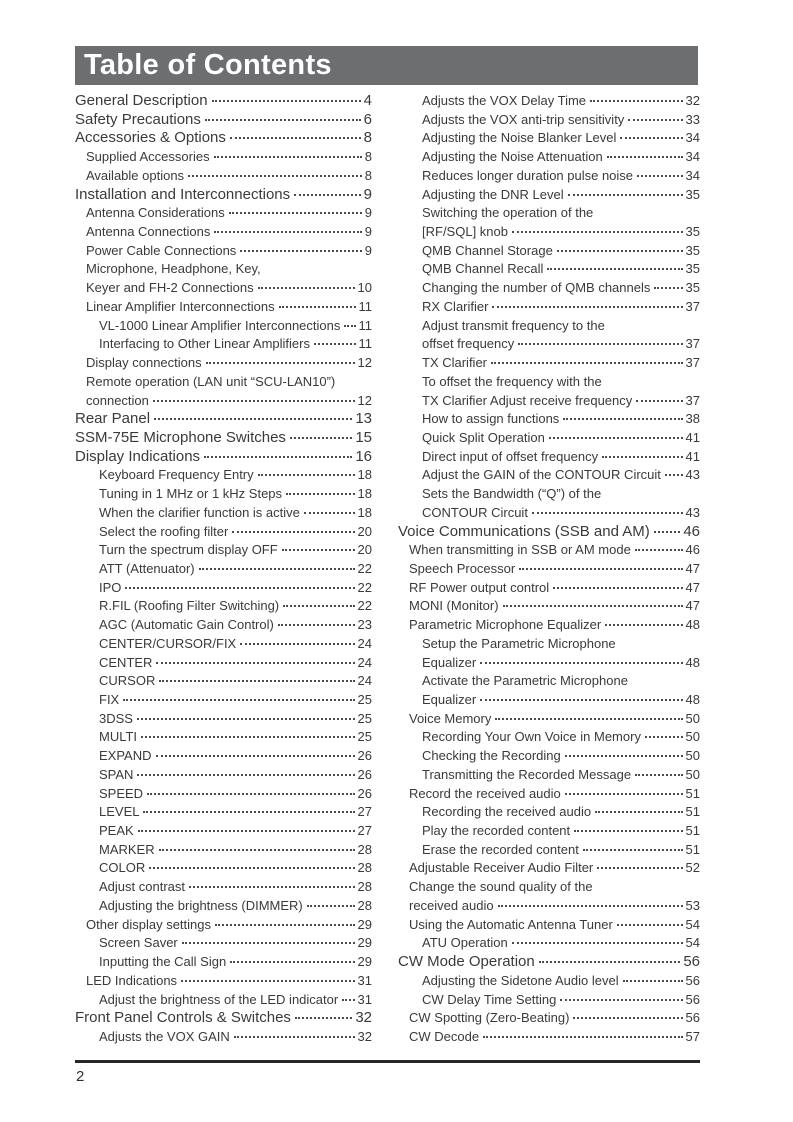  I want to click on toc-entry-line: connection 12, so click(223, 401).